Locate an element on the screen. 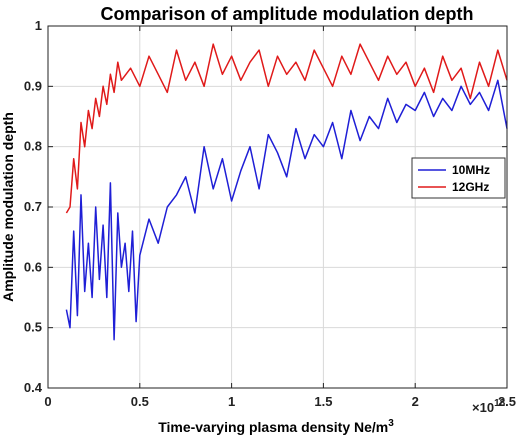 The image size is (520, 440). x-tick-label: 0 is located at coordinates (47, 401).